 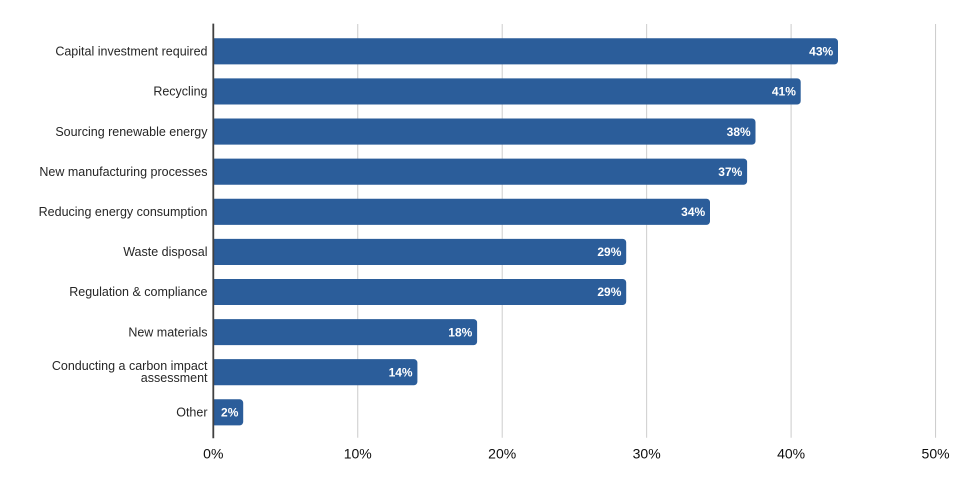 What do you see at coordinates (123, 212) in the screenshot?
I see `svg-text: Reducing energy consumption` at bounding box center [123, 212].